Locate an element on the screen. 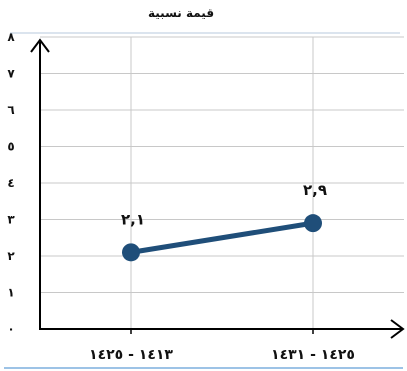  data-points is located at coordinates (222, 238).